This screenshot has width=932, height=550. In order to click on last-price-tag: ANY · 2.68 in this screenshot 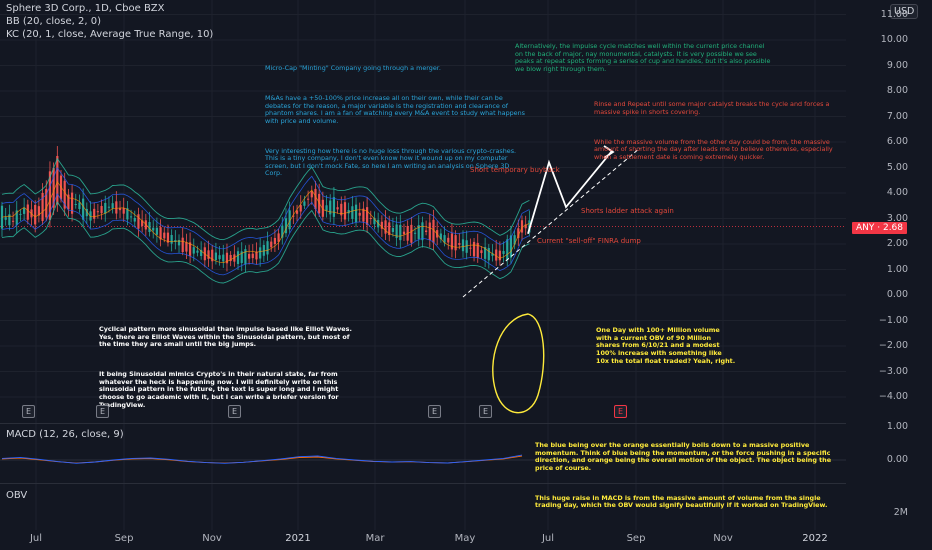, I will do `click(880, 228)`.